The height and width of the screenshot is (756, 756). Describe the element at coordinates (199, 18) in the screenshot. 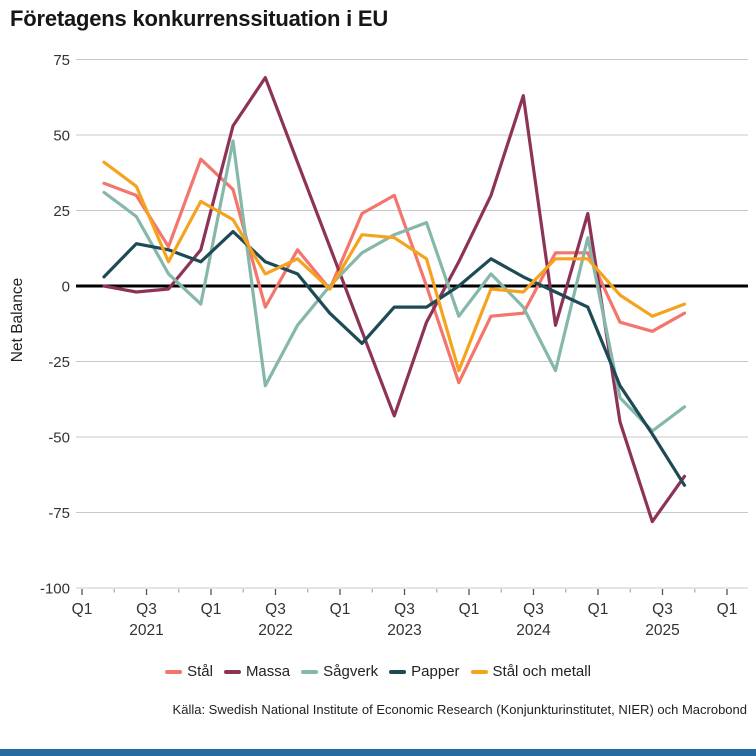

I see `chart-title: Företagens konkurrenssituation i EU` at that location.